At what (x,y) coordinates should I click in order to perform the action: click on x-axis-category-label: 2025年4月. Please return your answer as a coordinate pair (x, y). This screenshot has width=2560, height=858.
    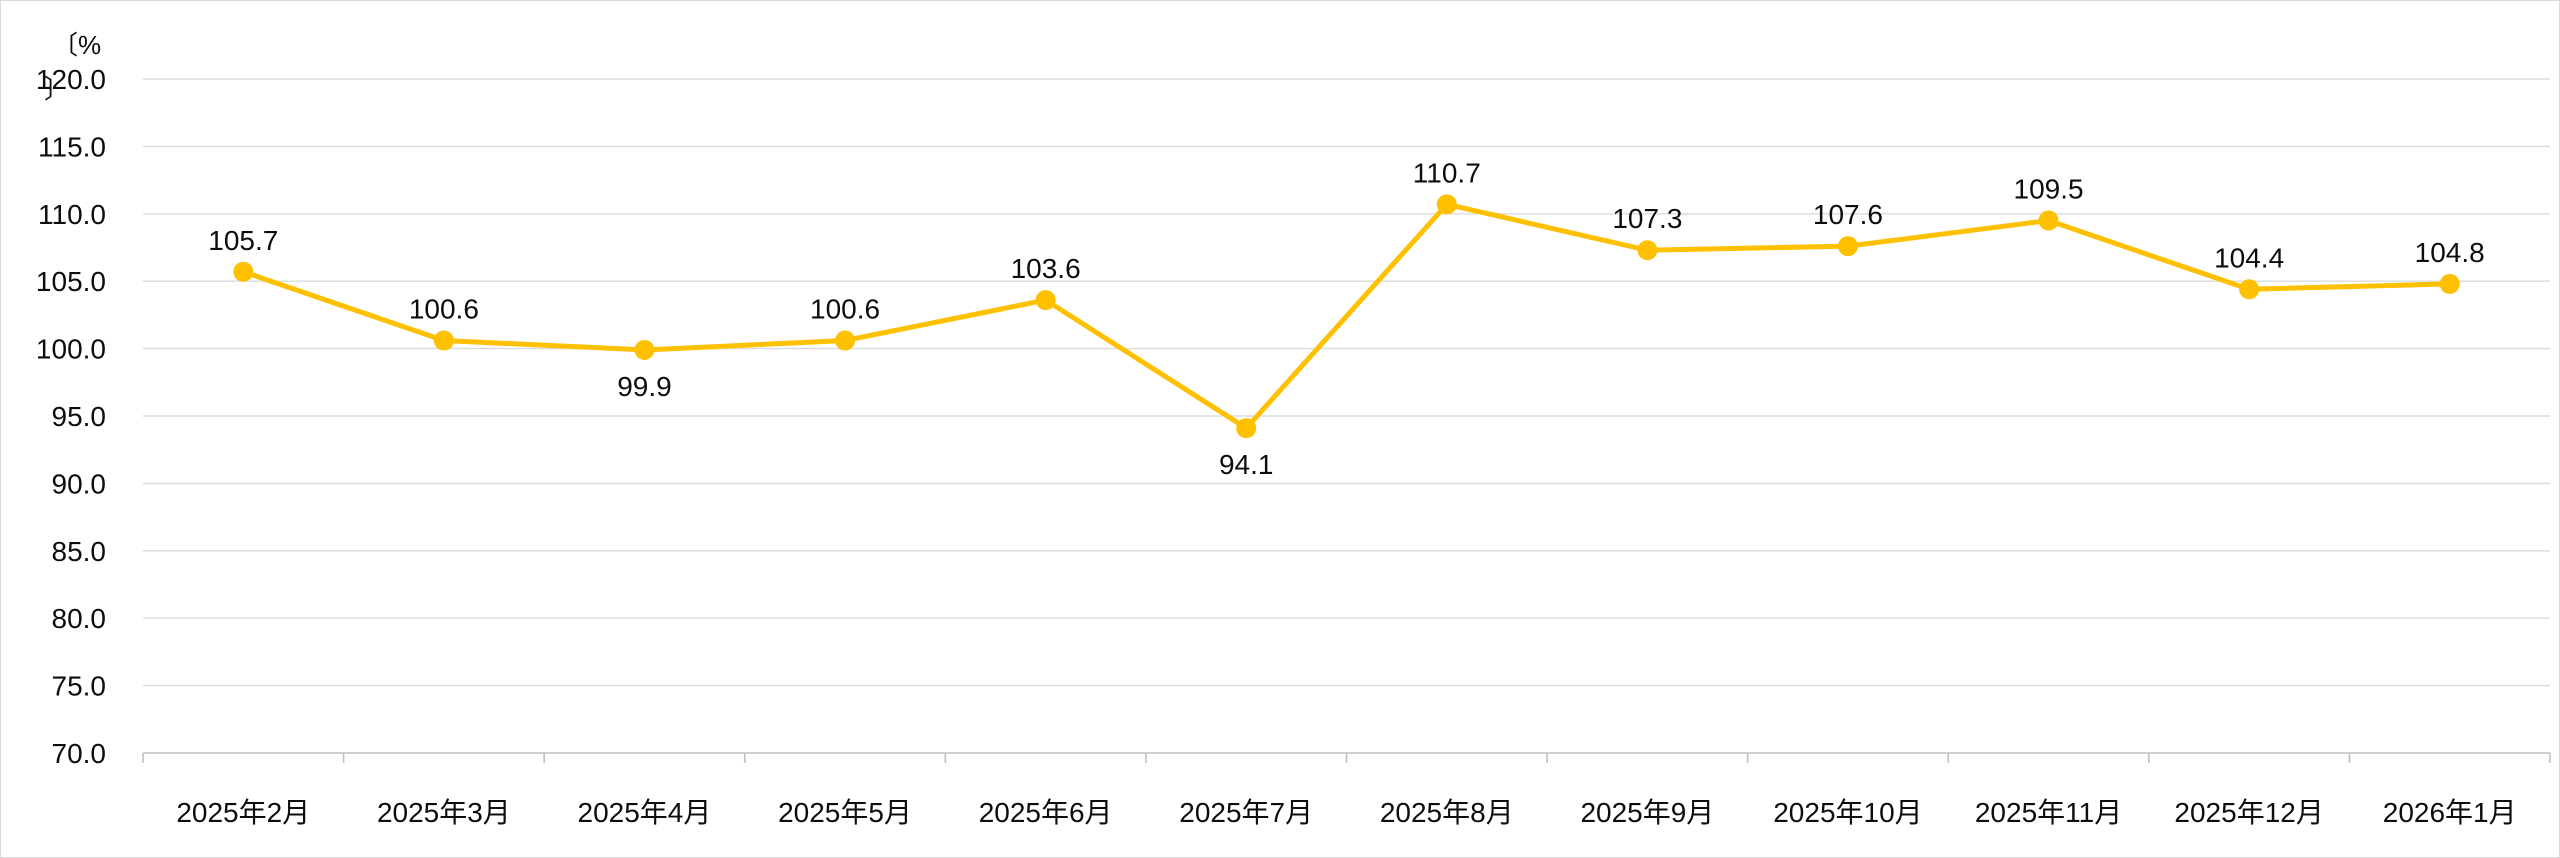
    Looking at the image, I should click on (645, 812).